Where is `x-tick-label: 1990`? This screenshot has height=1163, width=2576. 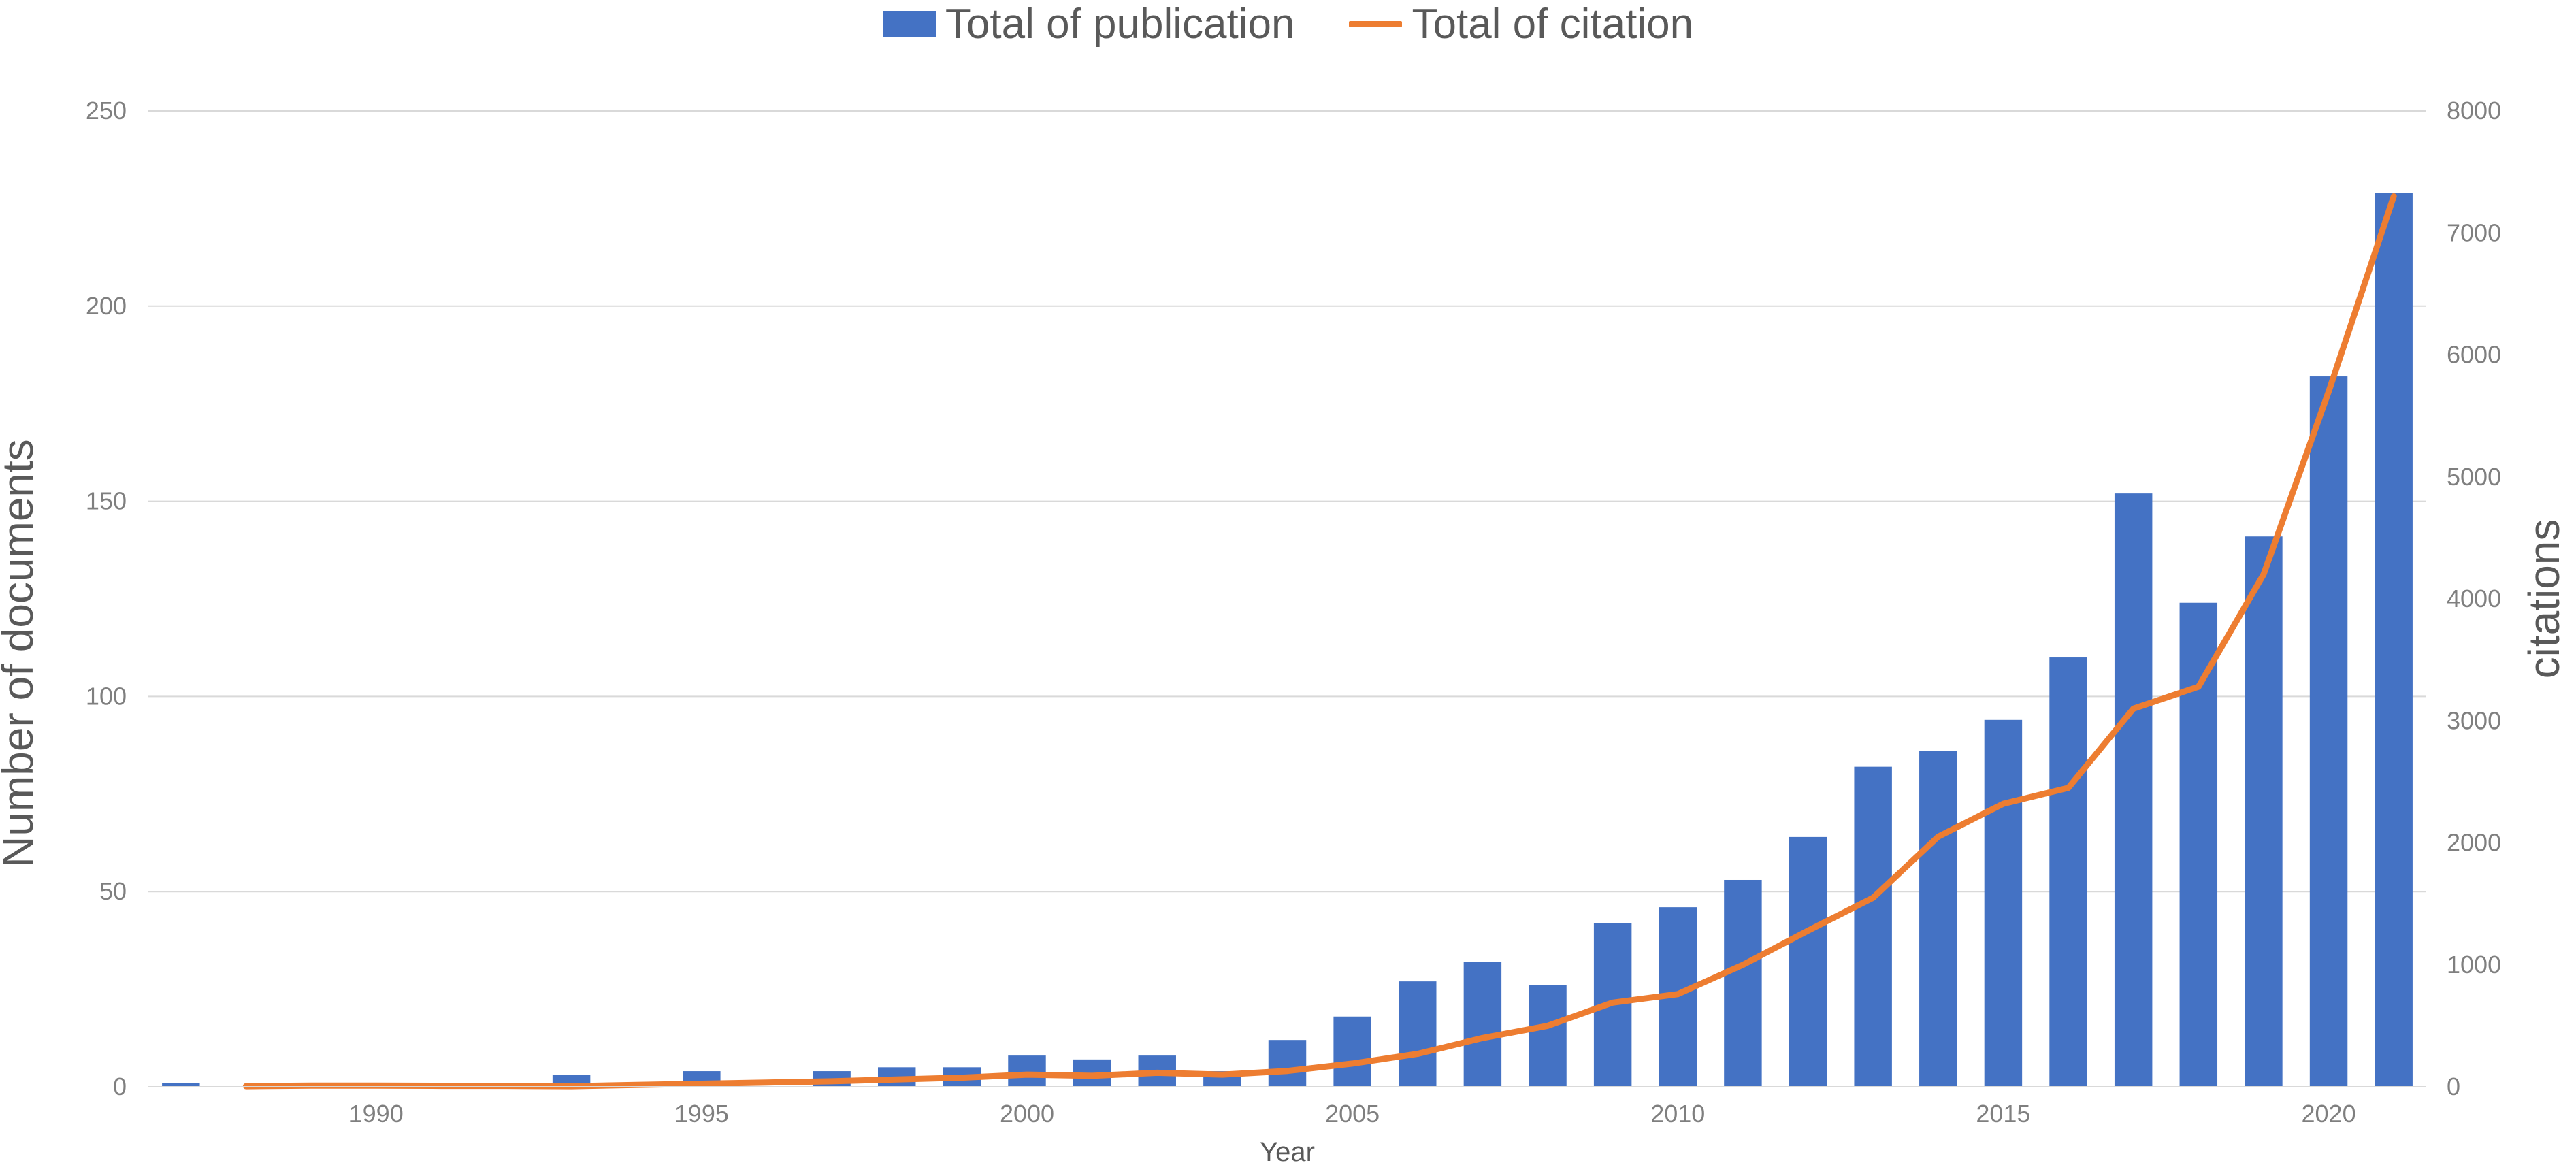 x-tick-label: 1990 is located at coordinates (376, 1114).